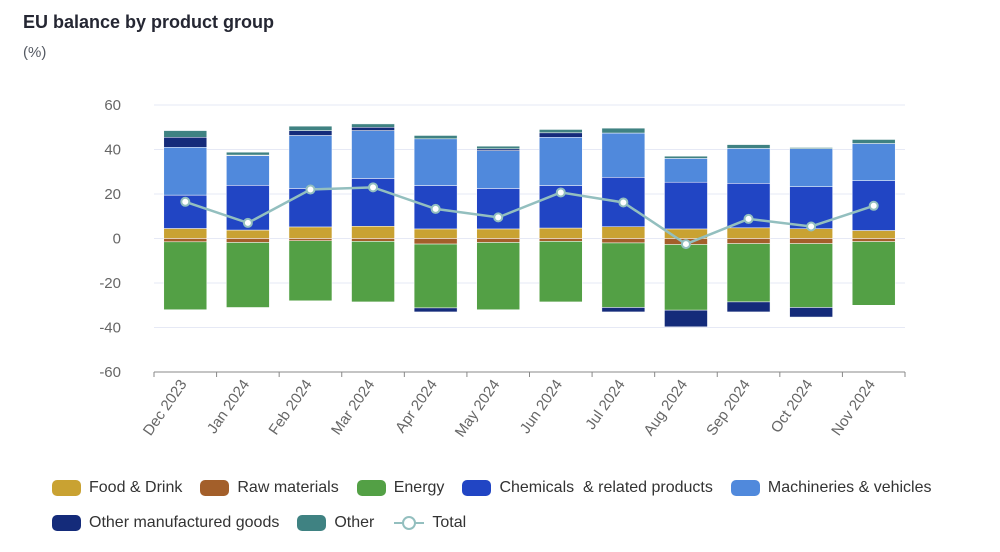  I want to click on legend-item-total: Total, so click(429, 523).